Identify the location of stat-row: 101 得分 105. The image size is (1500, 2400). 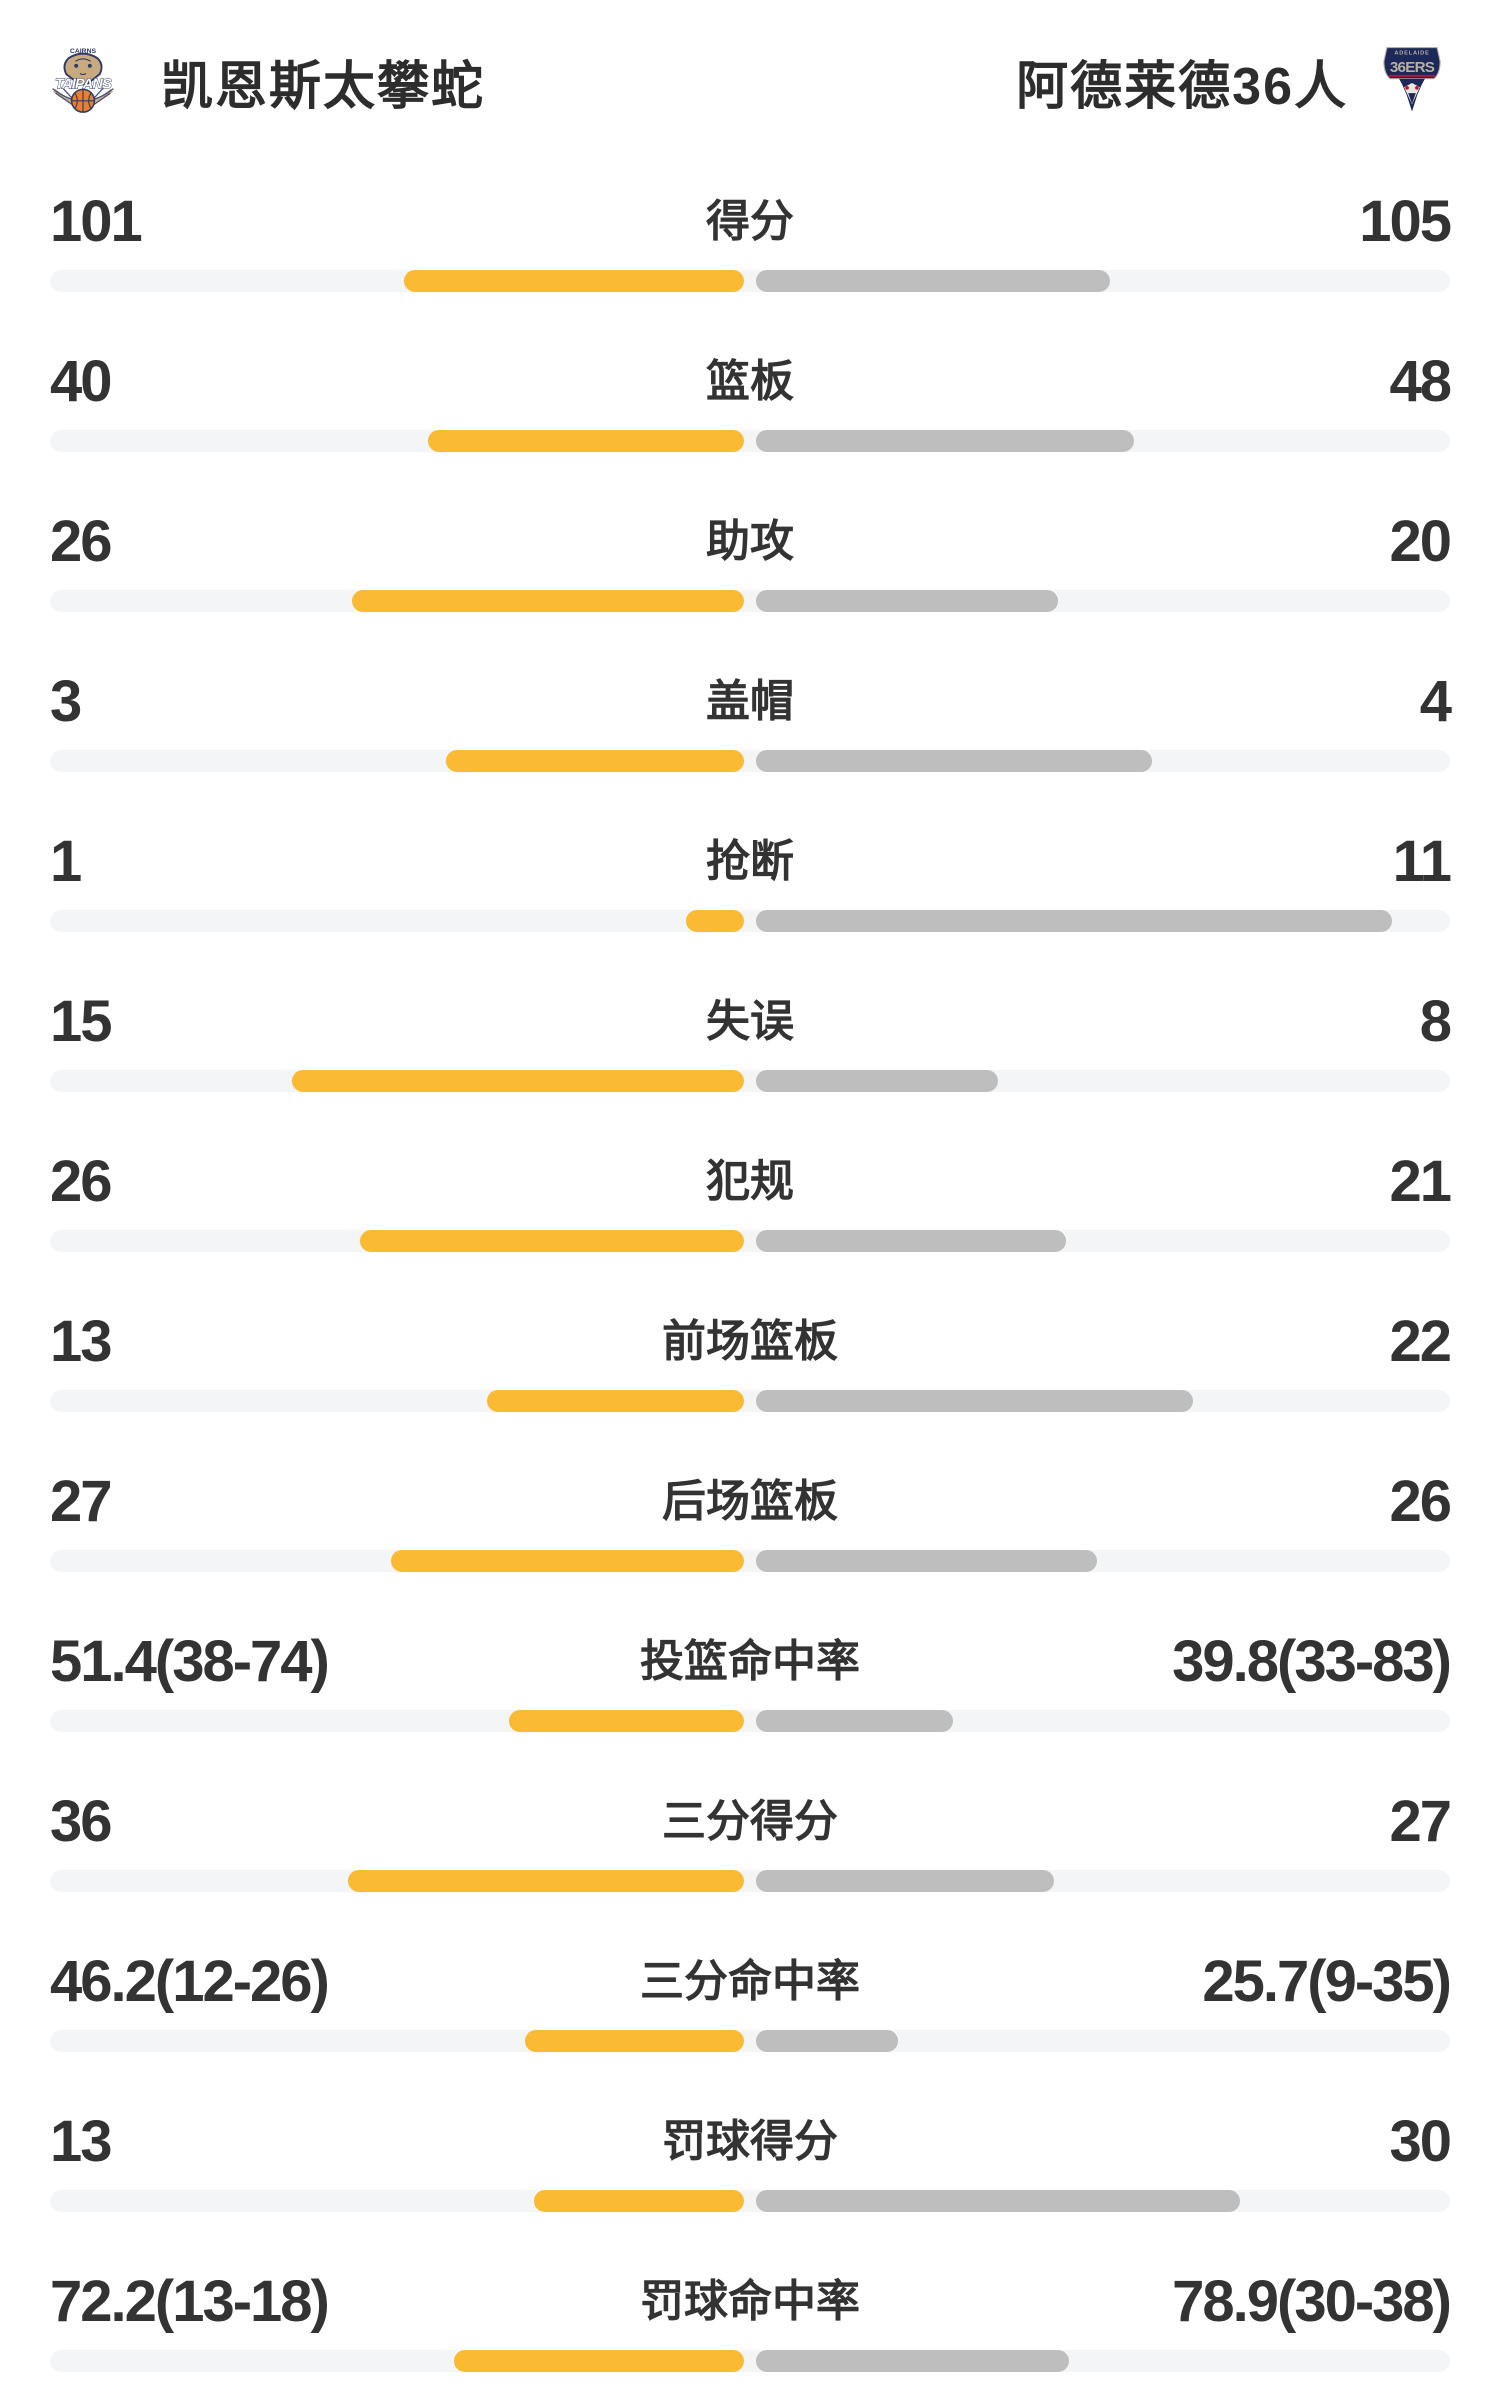
(751, 220).